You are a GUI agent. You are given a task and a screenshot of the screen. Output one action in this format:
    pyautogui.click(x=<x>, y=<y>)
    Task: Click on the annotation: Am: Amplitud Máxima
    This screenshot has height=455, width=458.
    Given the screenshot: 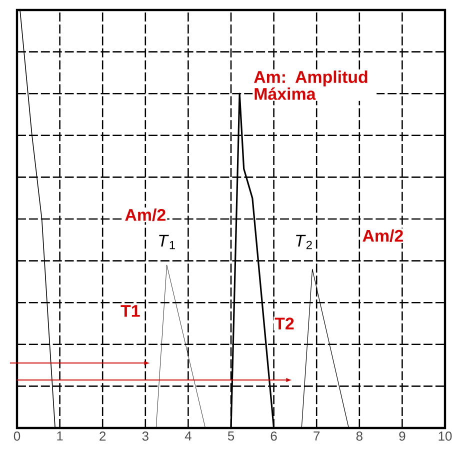 What is the action you would take?
    pyautogui.click(x=311, y=85)
    